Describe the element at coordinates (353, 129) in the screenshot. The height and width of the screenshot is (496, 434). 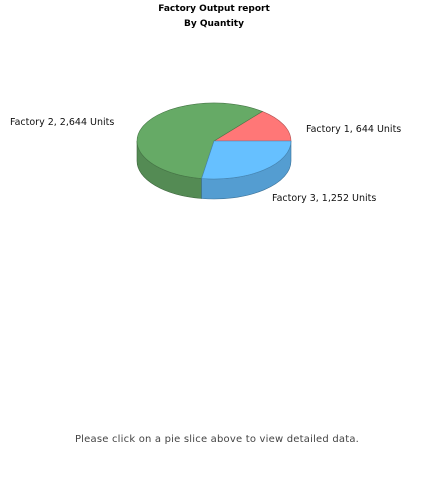
I see `slice-data-label-1: Factory 1, 644 Units` at that location.